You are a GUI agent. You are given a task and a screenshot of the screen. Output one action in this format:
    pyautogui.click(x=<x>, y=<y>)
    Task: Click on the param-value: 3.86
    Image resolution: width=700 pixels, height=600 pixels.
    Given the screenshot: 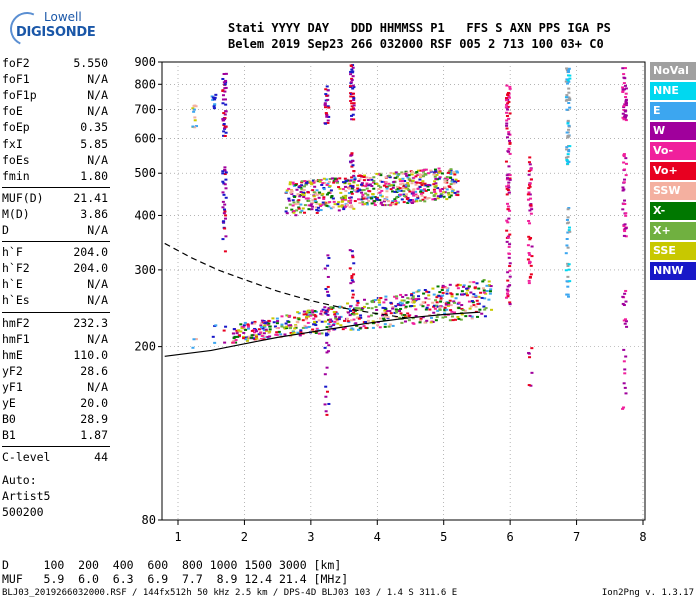 What is the action you would take?
    pyautogui.click(x=94, y=213)
    